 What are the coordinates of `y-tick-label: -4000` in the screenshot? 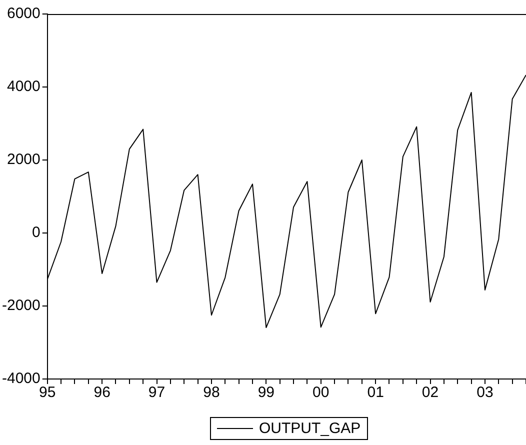 It's located at (21, 379).